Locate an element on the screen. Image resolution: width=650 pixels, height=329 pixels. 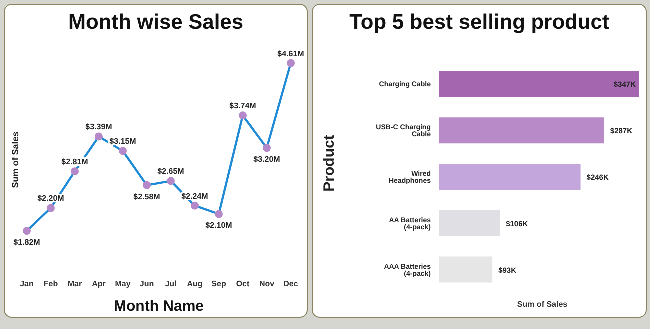
x-tick-label: Jan is located at coordinates (27, 284).